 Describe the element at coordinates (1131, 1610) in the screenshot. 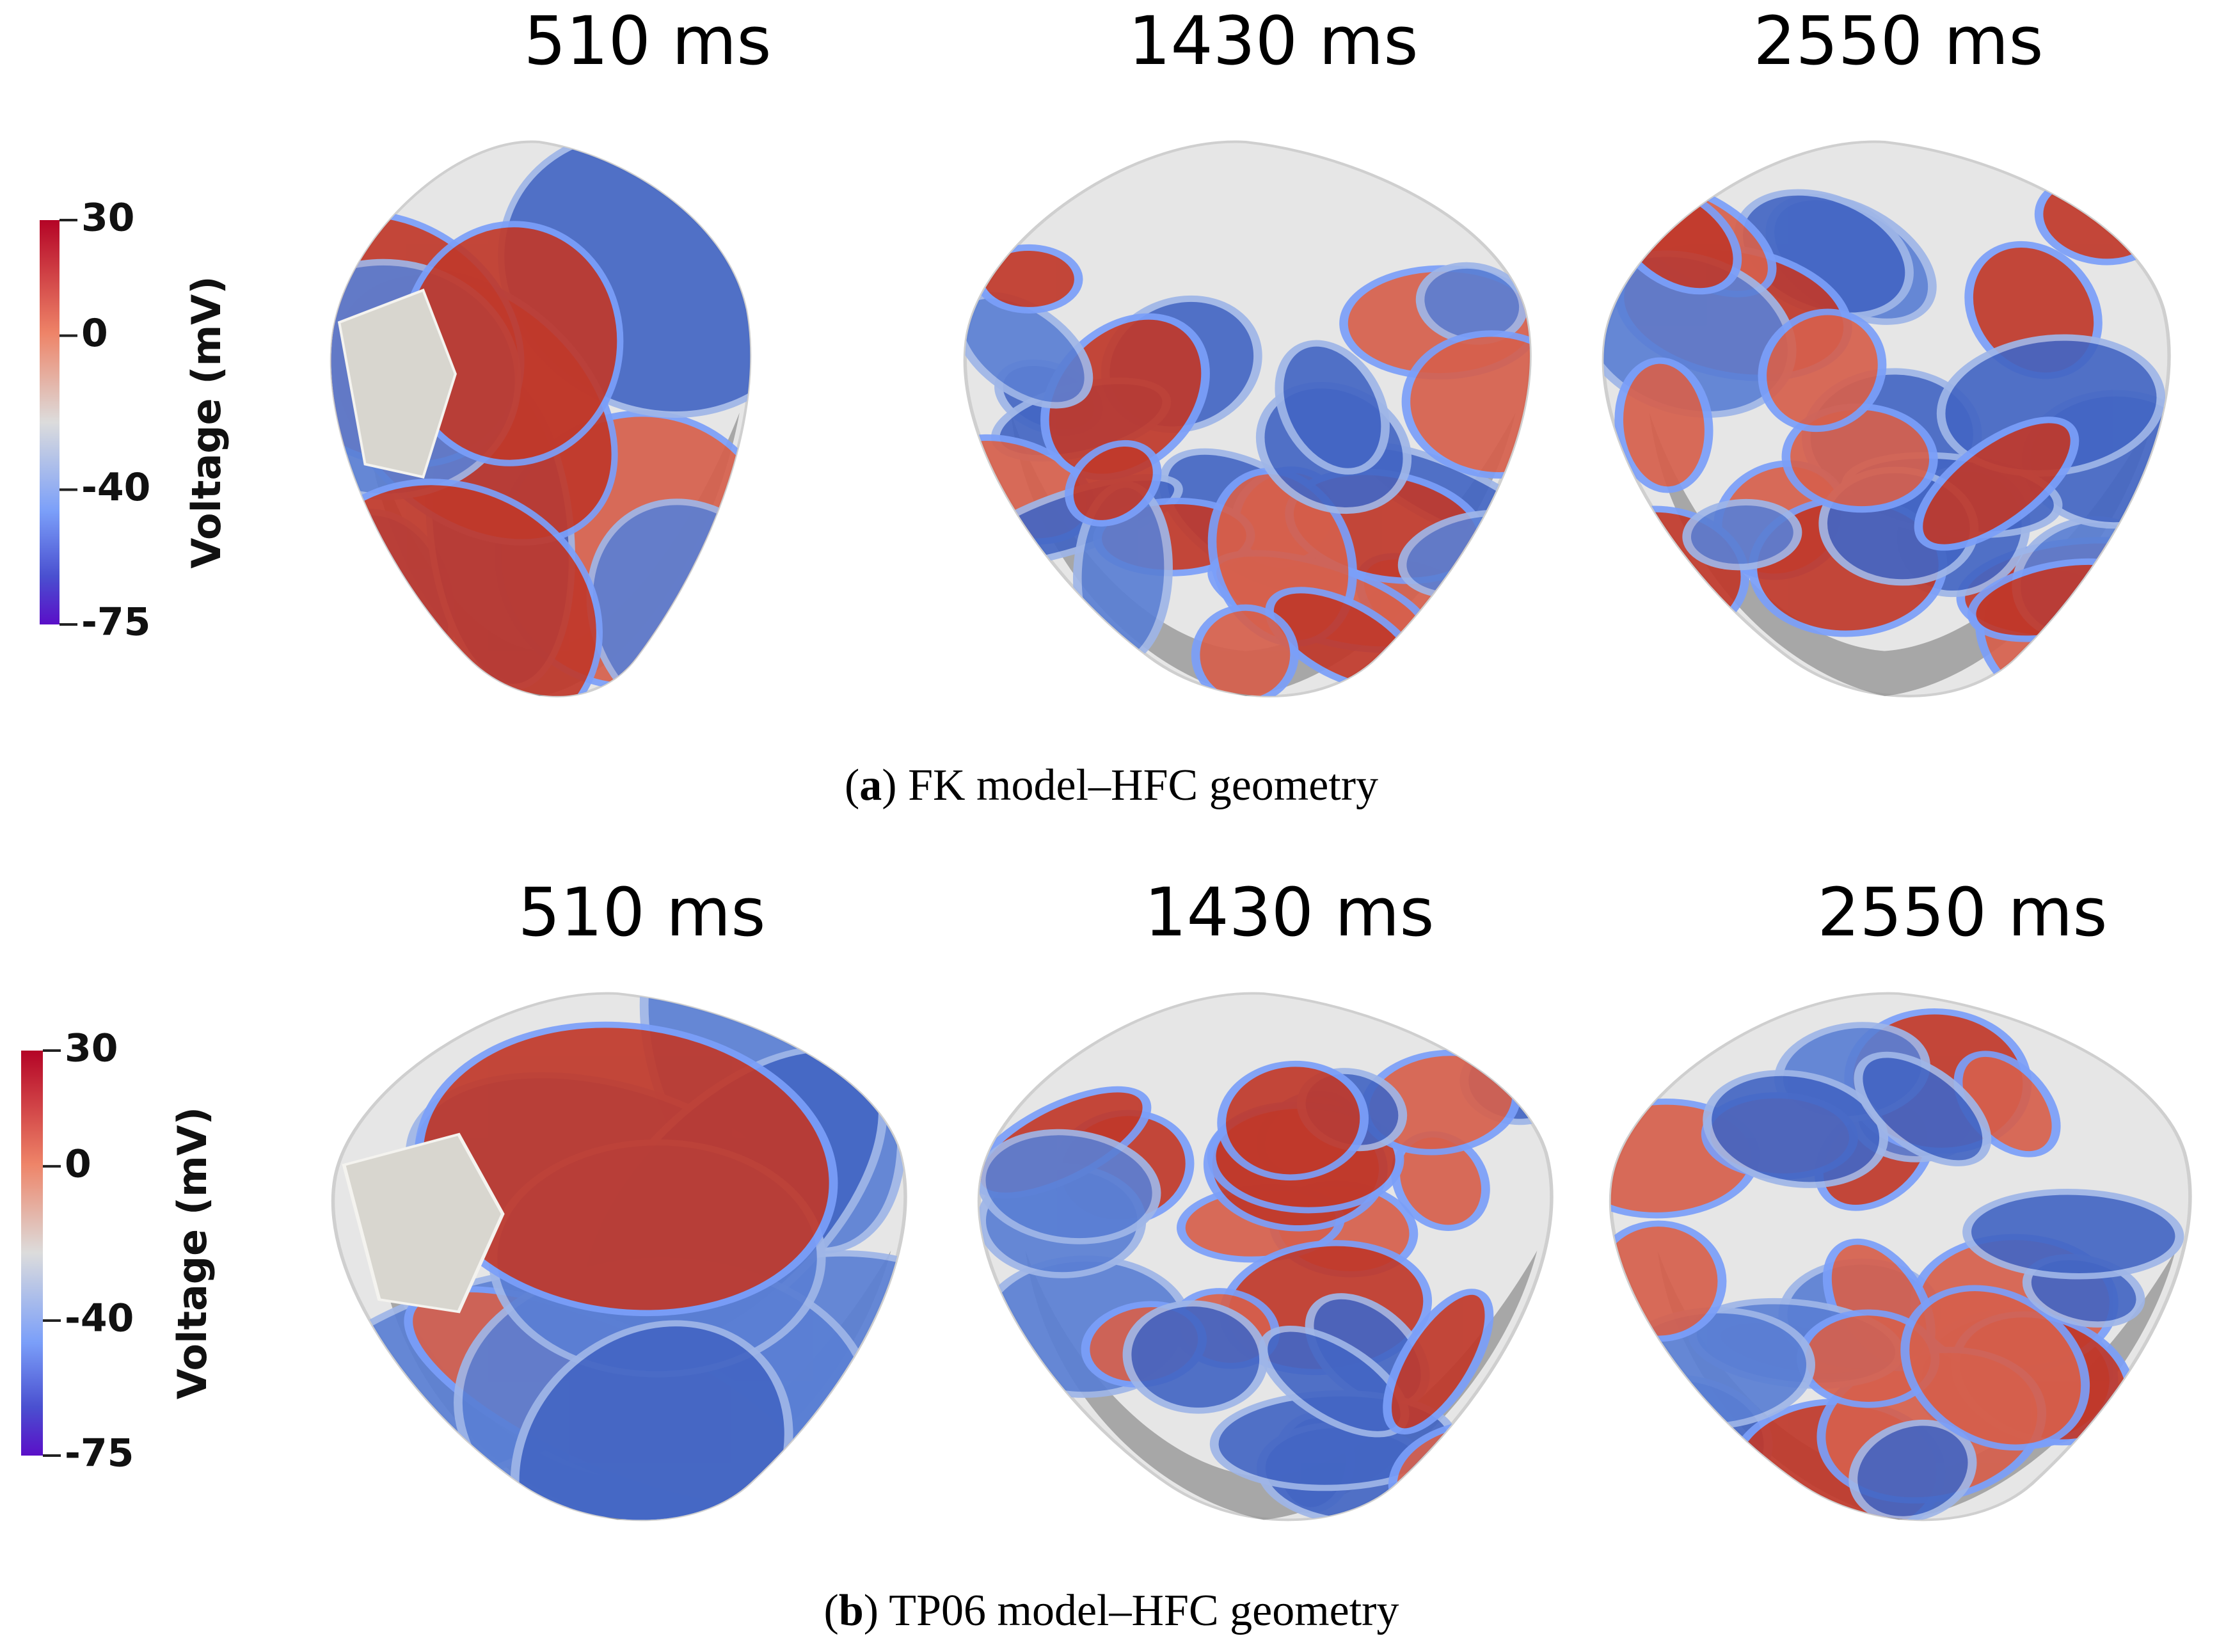

I see `caption-part: ) TP06 model–HFC geometry` at that location.